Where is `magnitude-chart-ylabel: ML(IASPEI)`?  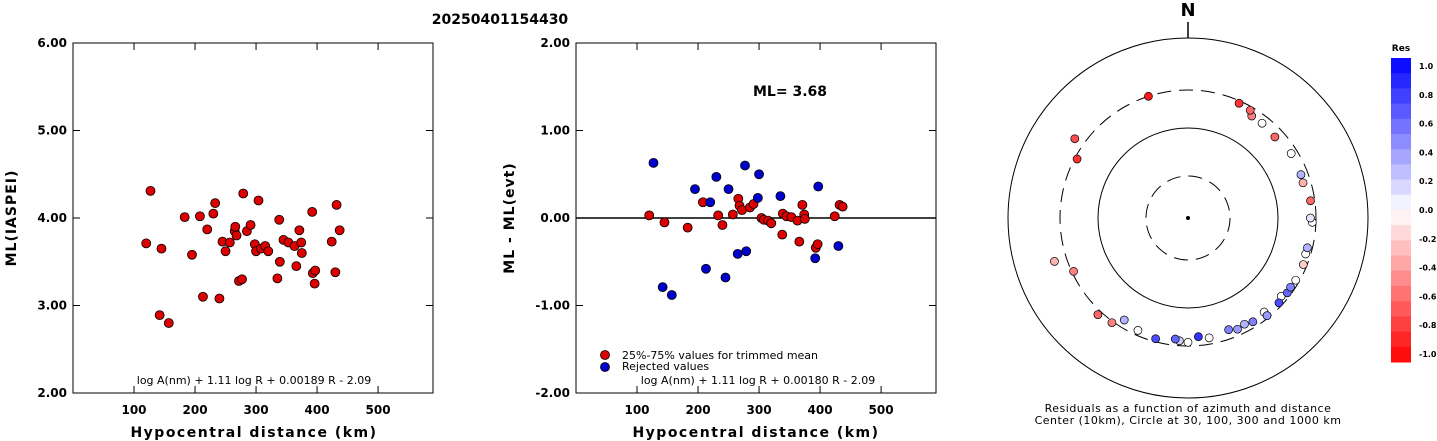
magnitude-chart-ylabel: ML(IASPEI) is located at coordinates (12, 218).